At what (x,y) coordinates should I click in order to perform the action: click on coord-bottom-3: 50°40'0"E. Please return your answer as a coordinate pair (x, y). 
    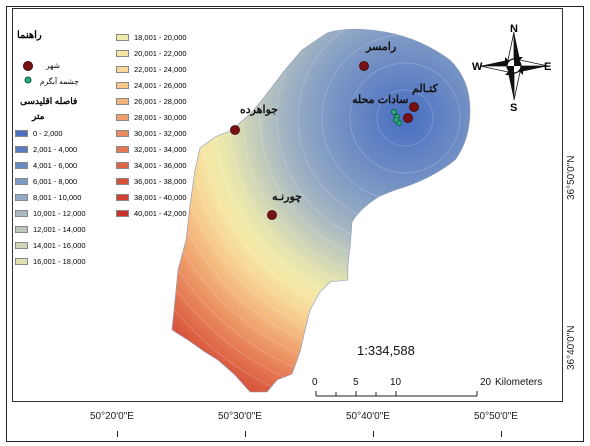
    Looking at the image, I should click on (368, 416).